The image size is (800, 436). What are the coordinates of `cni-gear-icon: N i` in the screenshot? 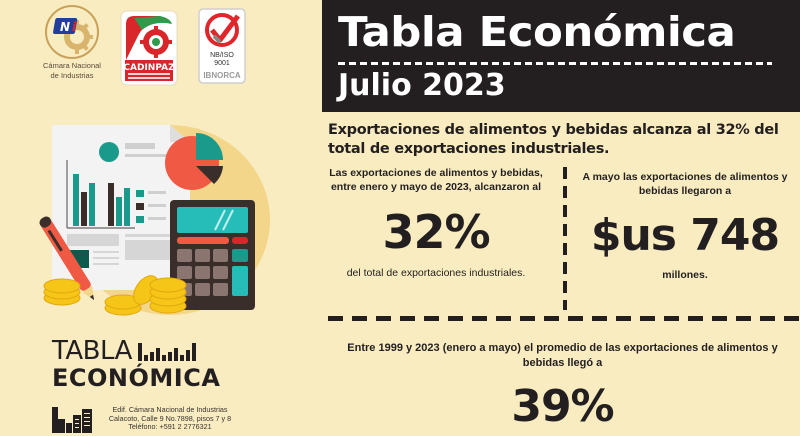 It's located at (72, 32).